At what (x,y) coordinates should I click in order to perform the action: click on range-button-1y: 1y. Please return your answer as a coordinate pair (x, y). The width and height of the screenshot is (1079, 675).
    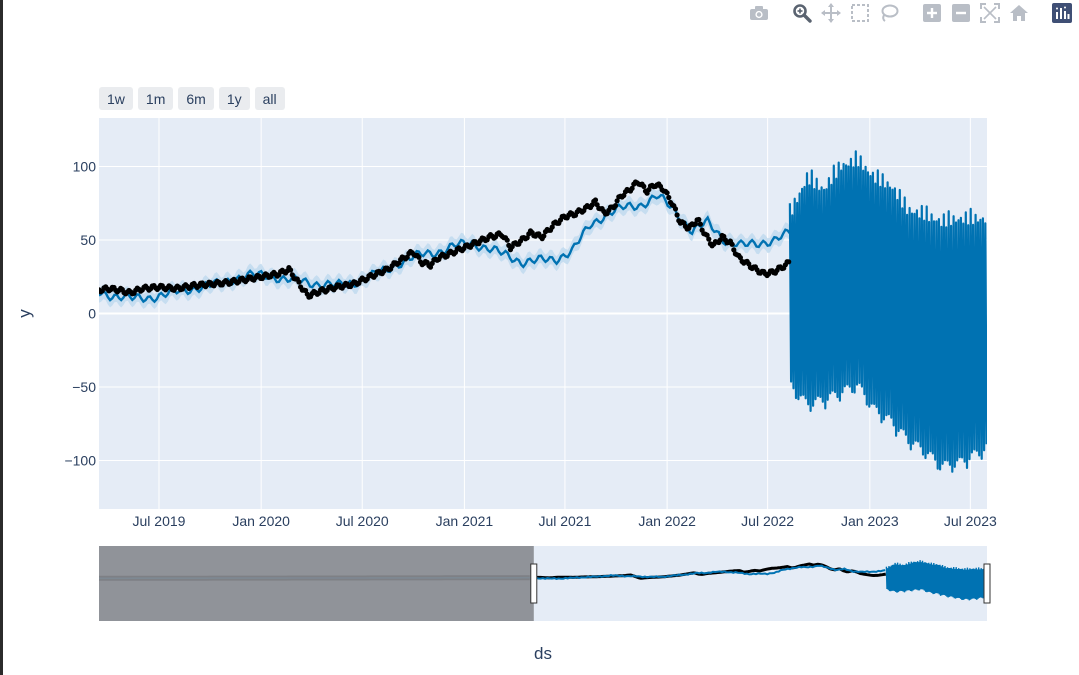
    Looking at the image, I should click on (234, 98).